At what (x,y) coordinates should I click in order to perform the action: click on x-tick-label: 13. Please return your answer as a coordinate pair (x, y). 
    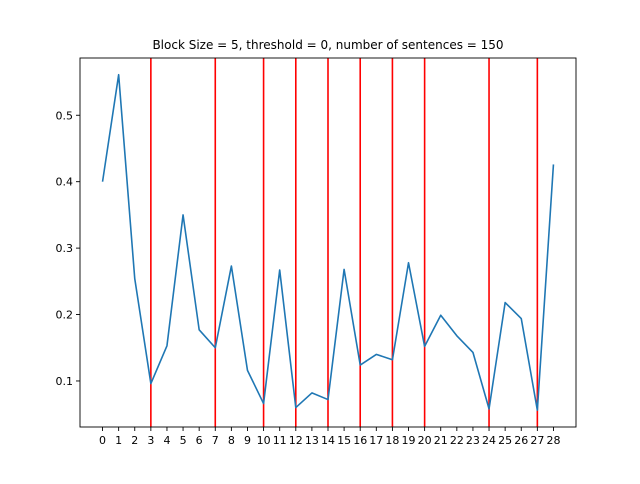
    Looking at the image, I should click on (312, 440).